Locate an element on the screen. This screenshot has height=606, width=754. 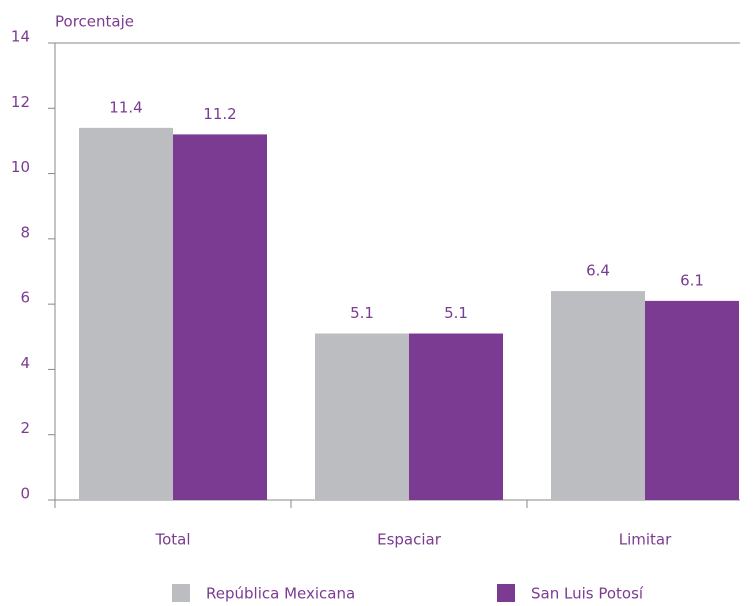
x-tick-label: Espaciar is located at coordinates (409, 540).